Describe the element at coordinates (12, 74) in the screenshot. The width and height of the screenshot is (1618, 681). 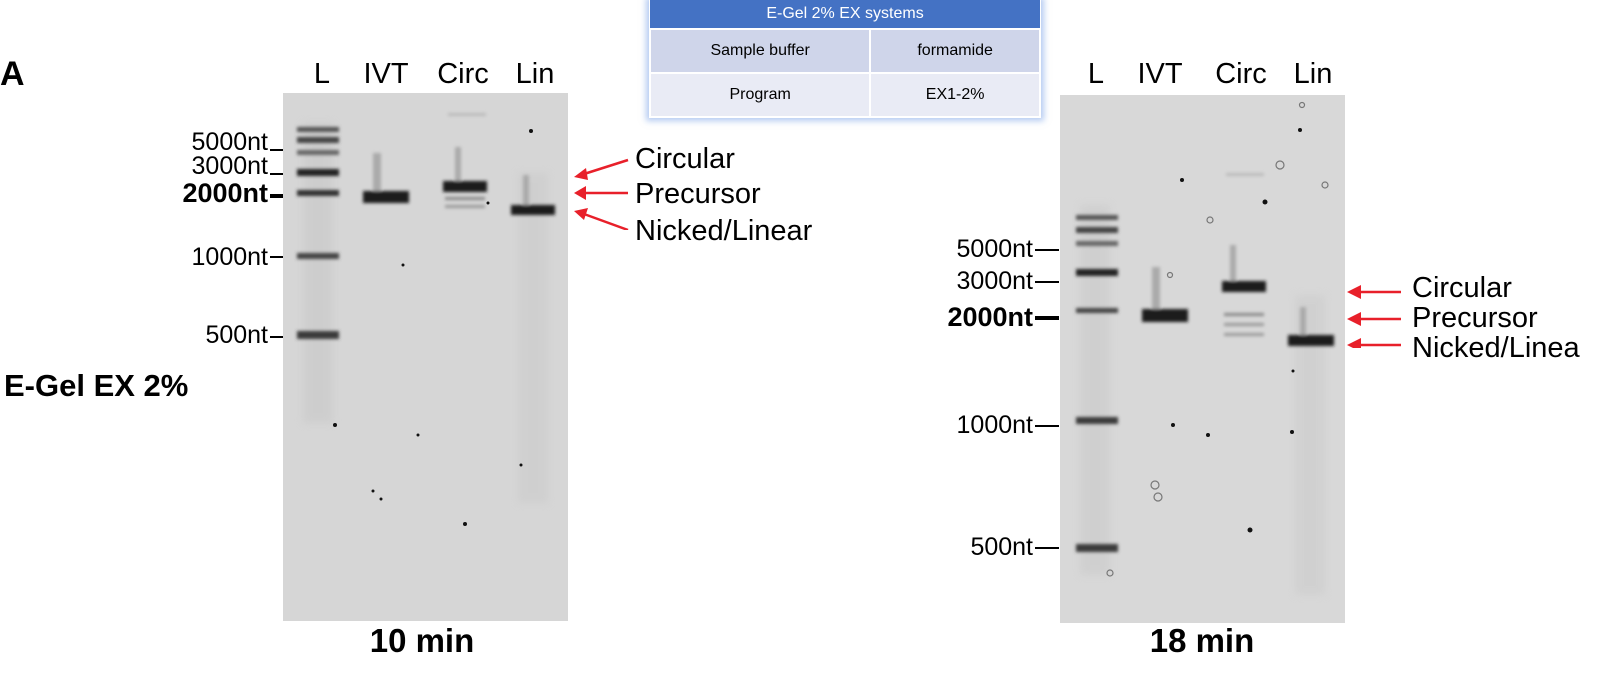
I see `panel-letter: A` at that location.